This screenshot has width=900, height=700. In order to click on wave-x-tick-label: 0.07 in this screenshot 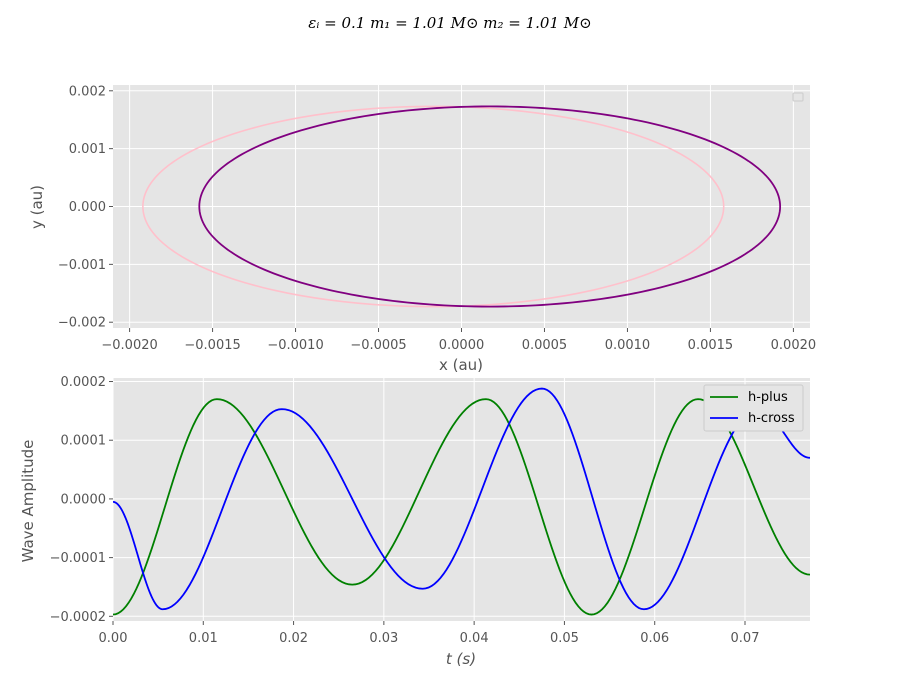, I will do `click(745, 638)`.